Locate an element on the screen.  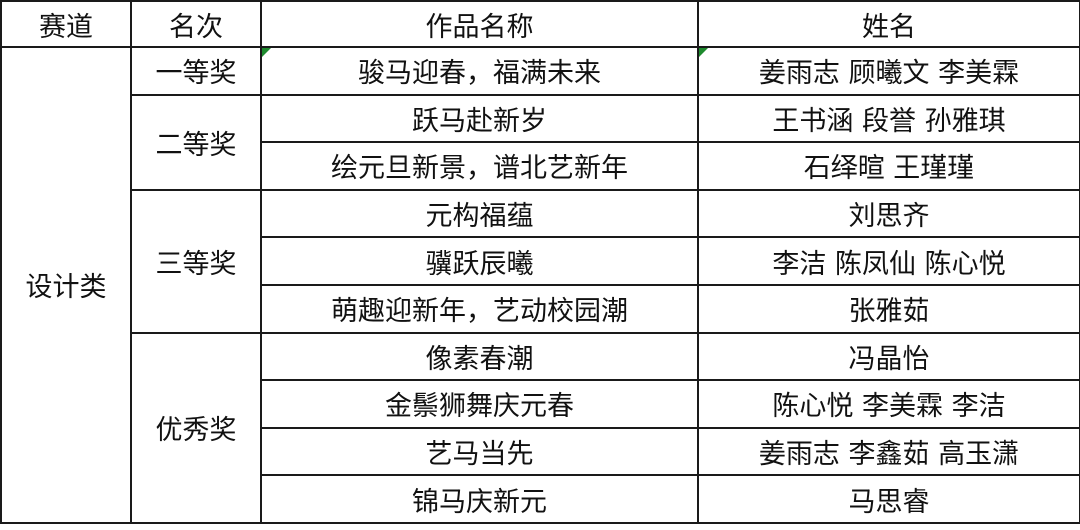
title-cell: 艺马当先 is located at coordinates (479, 451).